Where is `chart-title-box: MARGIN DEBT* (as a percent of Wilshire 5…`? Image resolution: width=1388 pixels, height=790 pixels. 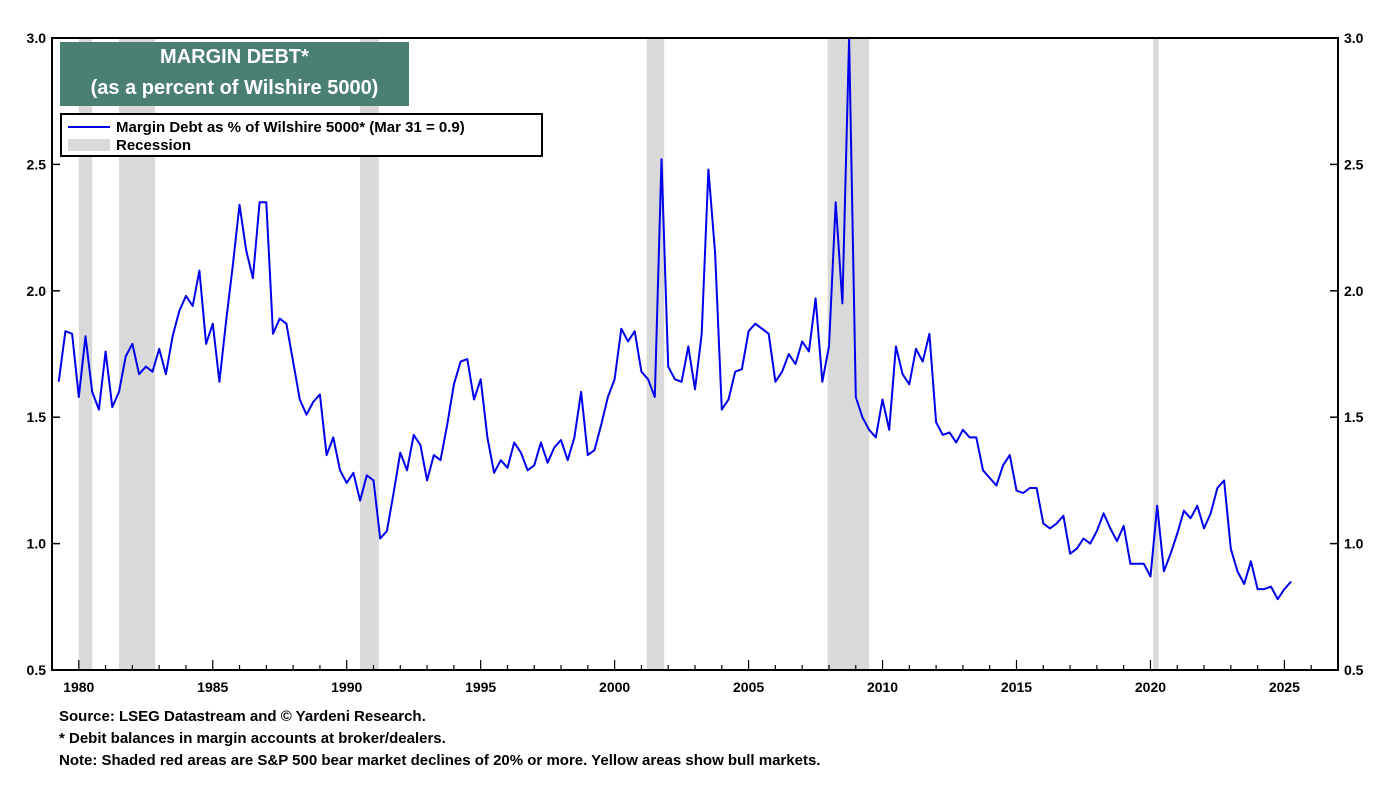
chart-title-box: MARGIN DEBT* (as a percent of Wilshire 5… is located at coordinates (234, 74).